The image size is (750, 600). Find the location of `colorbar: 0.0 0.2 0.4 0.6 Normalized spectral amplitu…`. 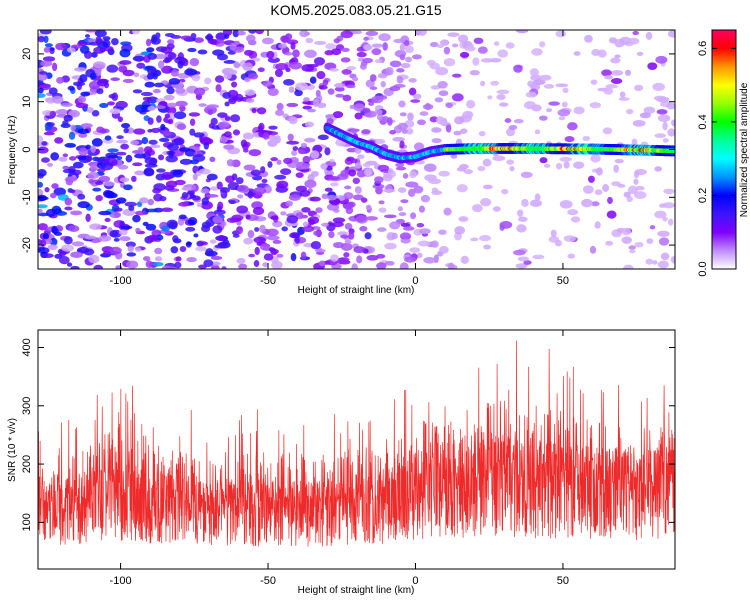

colorbar: 0.0 0.2 0.4 0.6 Normalized spectral amplitu… is located at coordinates (723, 153).